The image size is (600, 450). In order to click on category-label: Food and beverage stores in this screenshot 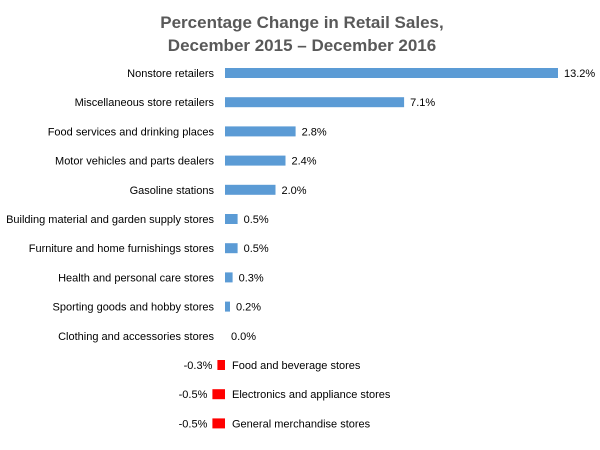, I will do `click(296, 366)`.